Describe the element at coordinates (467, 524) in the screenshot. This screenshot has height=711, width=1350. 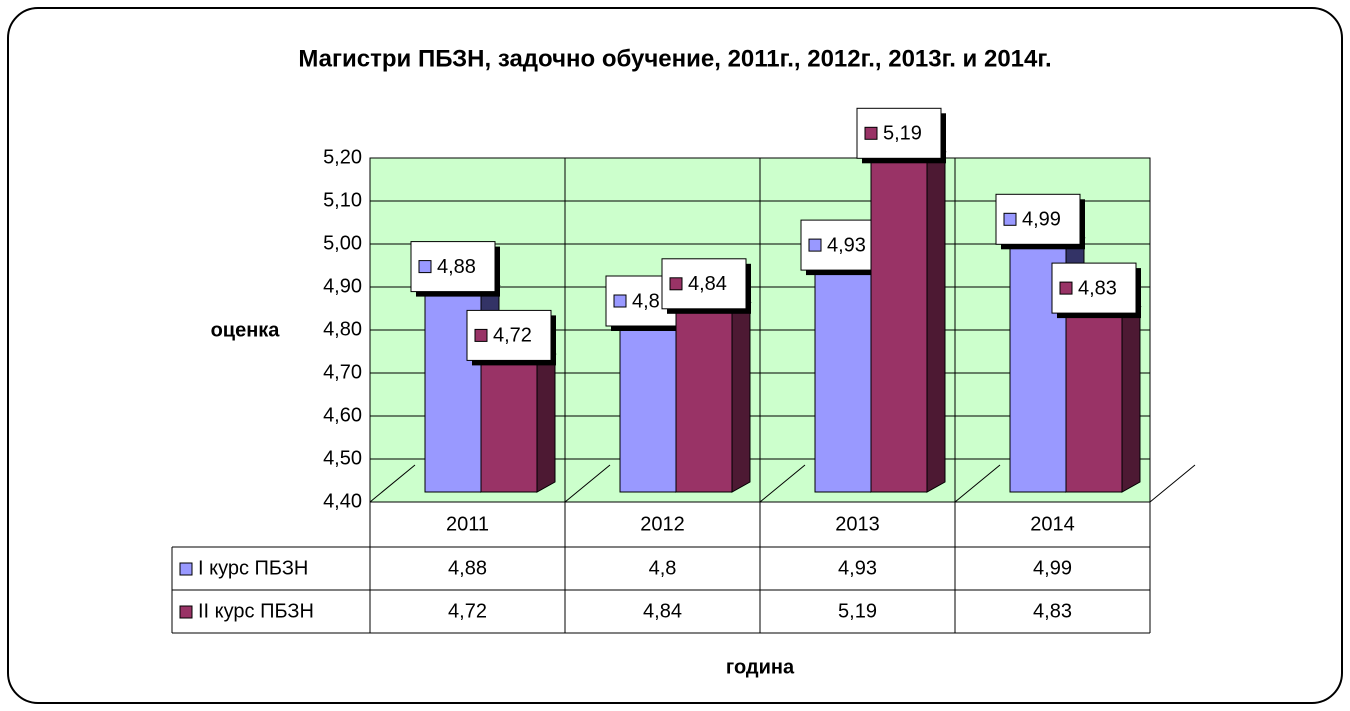
I see `x-tick-label: 2011` at that location.